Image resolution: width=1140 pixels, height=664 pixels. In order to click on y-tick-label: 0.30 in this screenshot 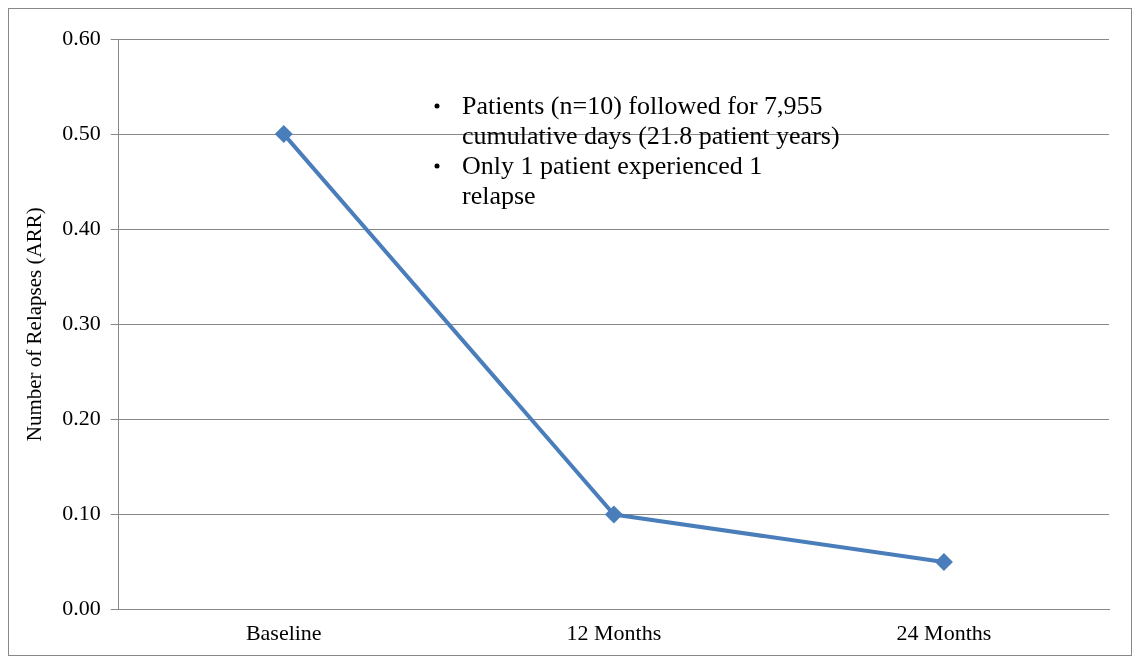, I will do `click(81, 323)`.